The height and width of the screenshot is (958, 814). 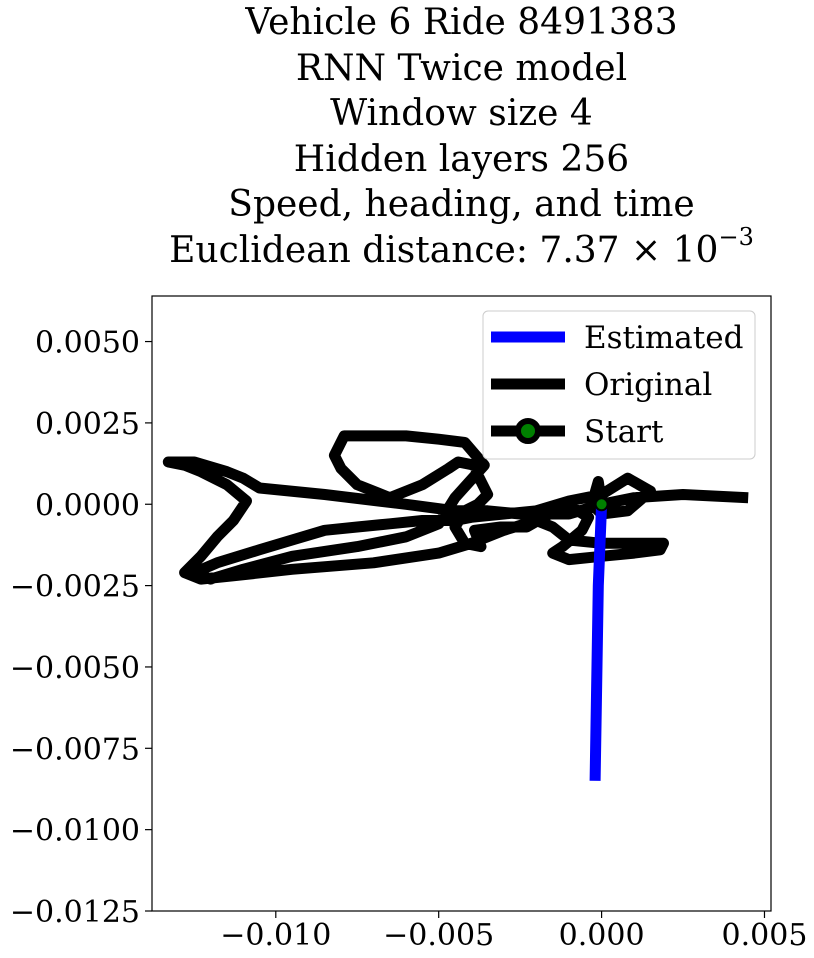 I want to click on y-tick-label: 0.0050, so click(x=87, y=343).